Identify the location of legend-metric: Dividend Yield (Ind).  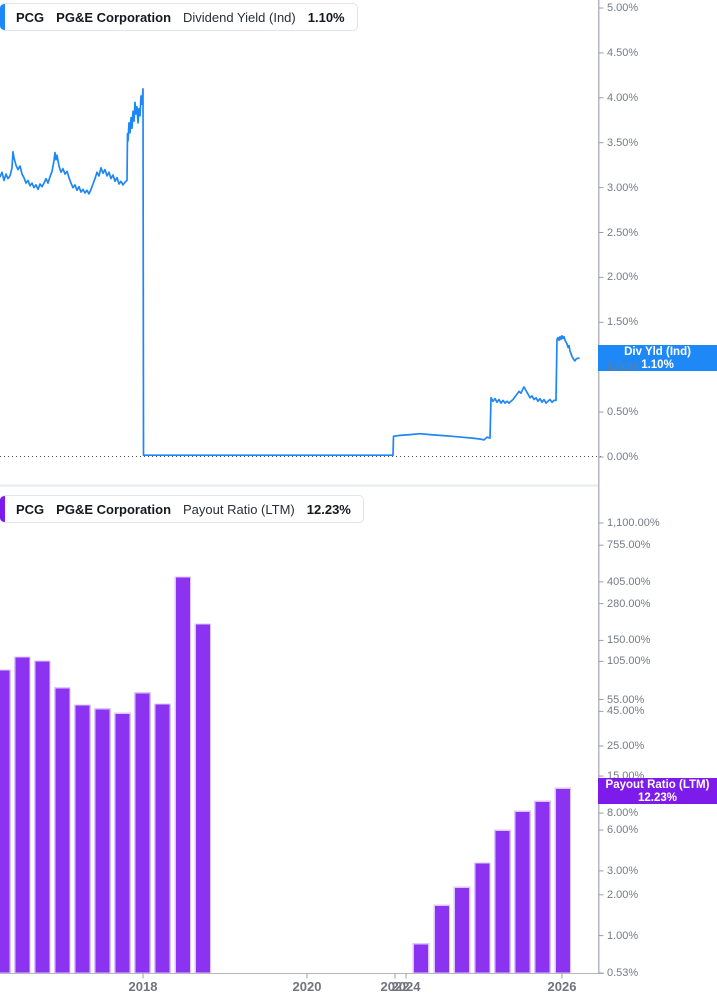
(239, 17).